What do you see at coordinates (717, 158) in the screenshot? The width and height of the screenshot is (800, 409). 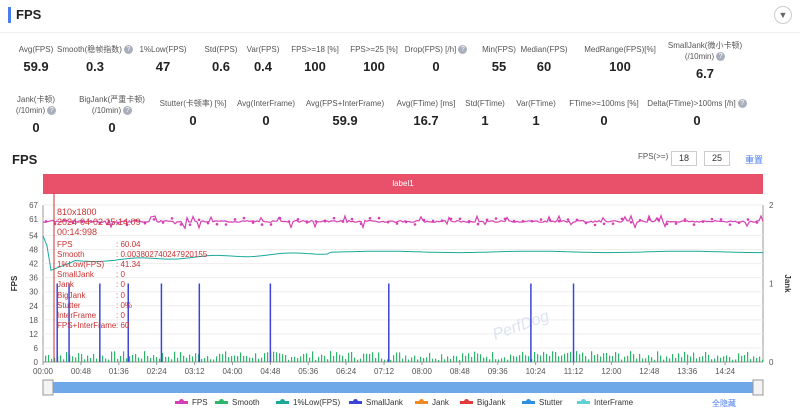 I see `fps-threshold-input-2: 25` at bounding box center [717, 158].